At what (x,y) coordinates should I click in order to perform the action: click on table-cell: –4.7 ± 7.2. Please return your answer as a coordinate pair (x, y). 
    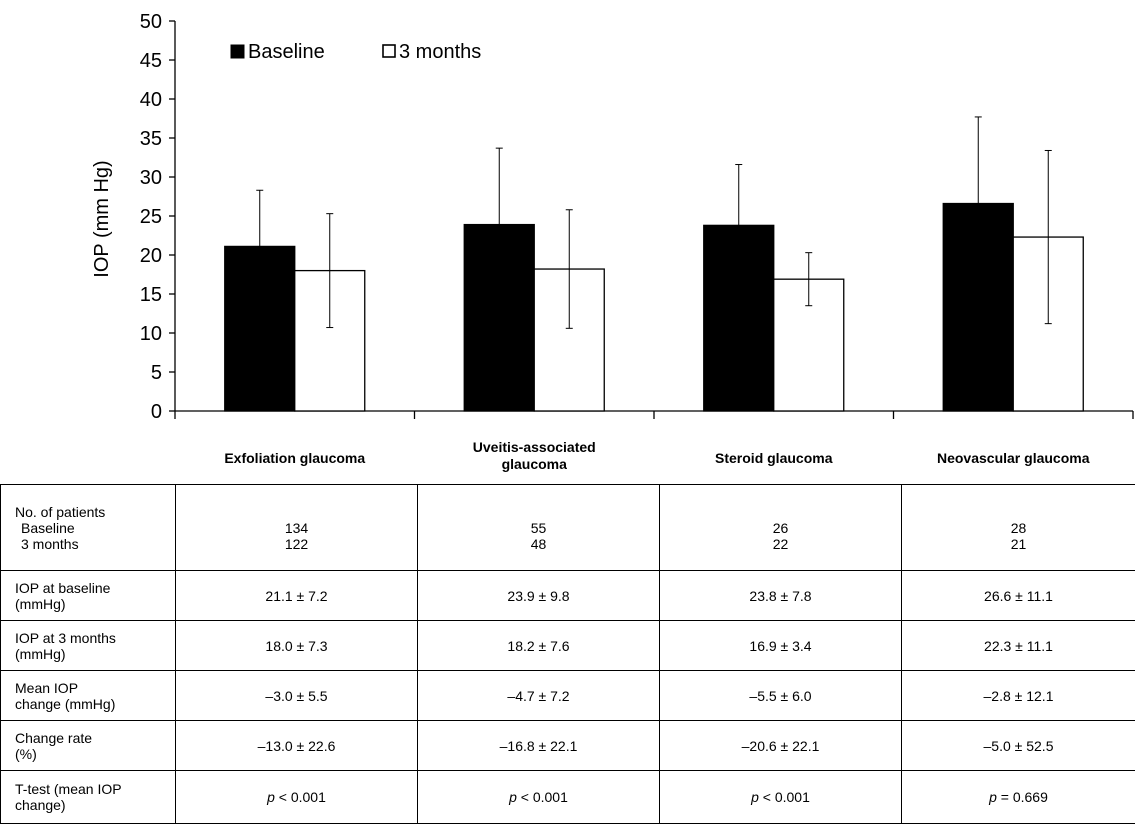
    Looking at the image, I should click on (538, 695).